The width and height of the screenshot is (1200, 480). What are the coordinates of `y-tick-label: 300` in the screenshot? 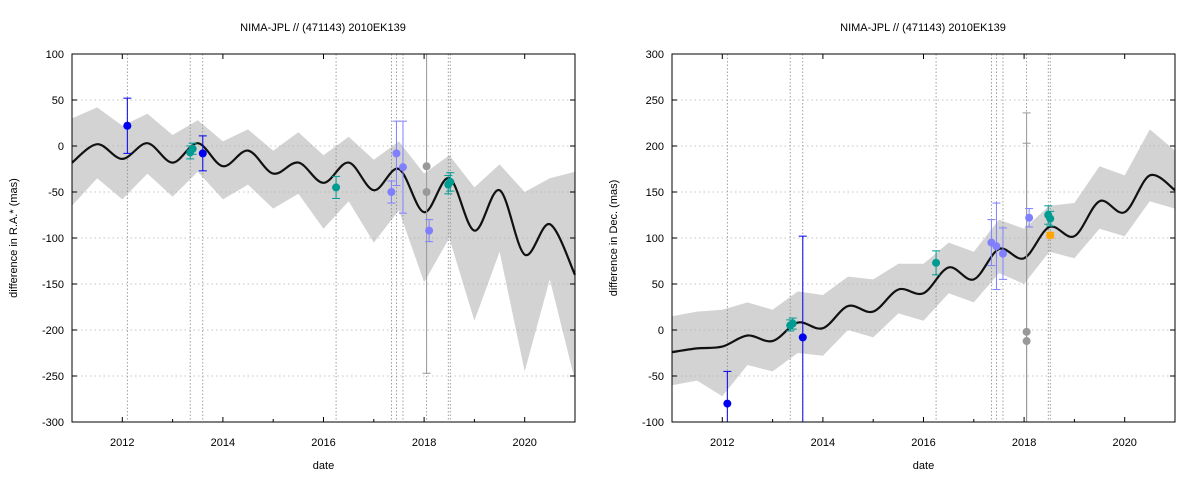 It's located at (655, 55).